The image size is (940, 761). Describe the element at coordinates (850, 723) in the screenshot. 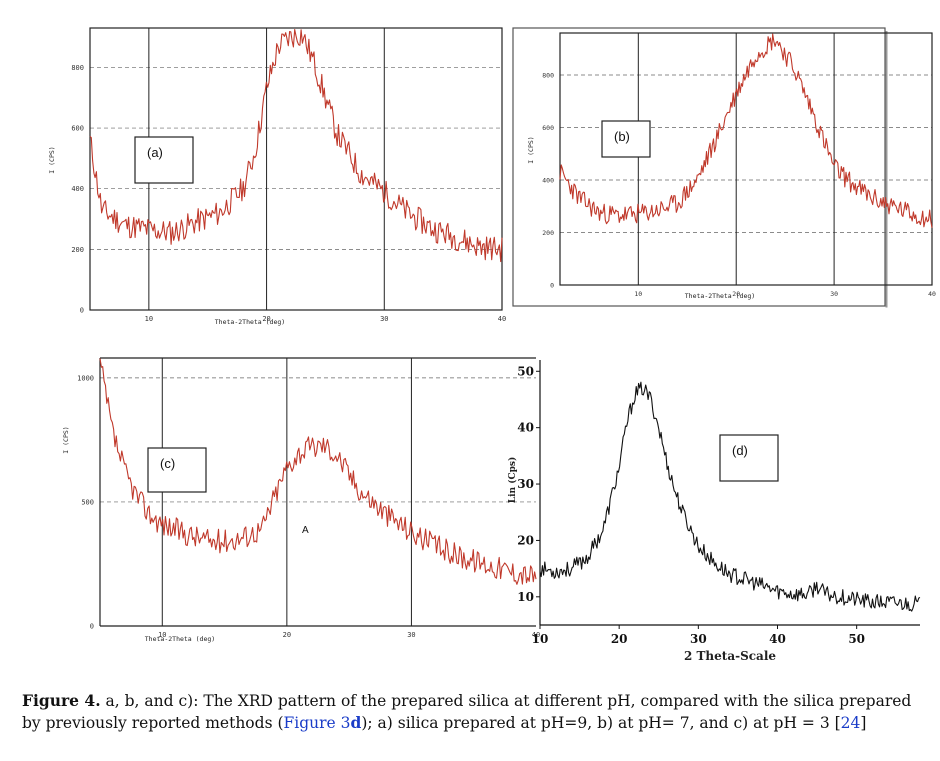

I see `reference-link: 24` at that location.